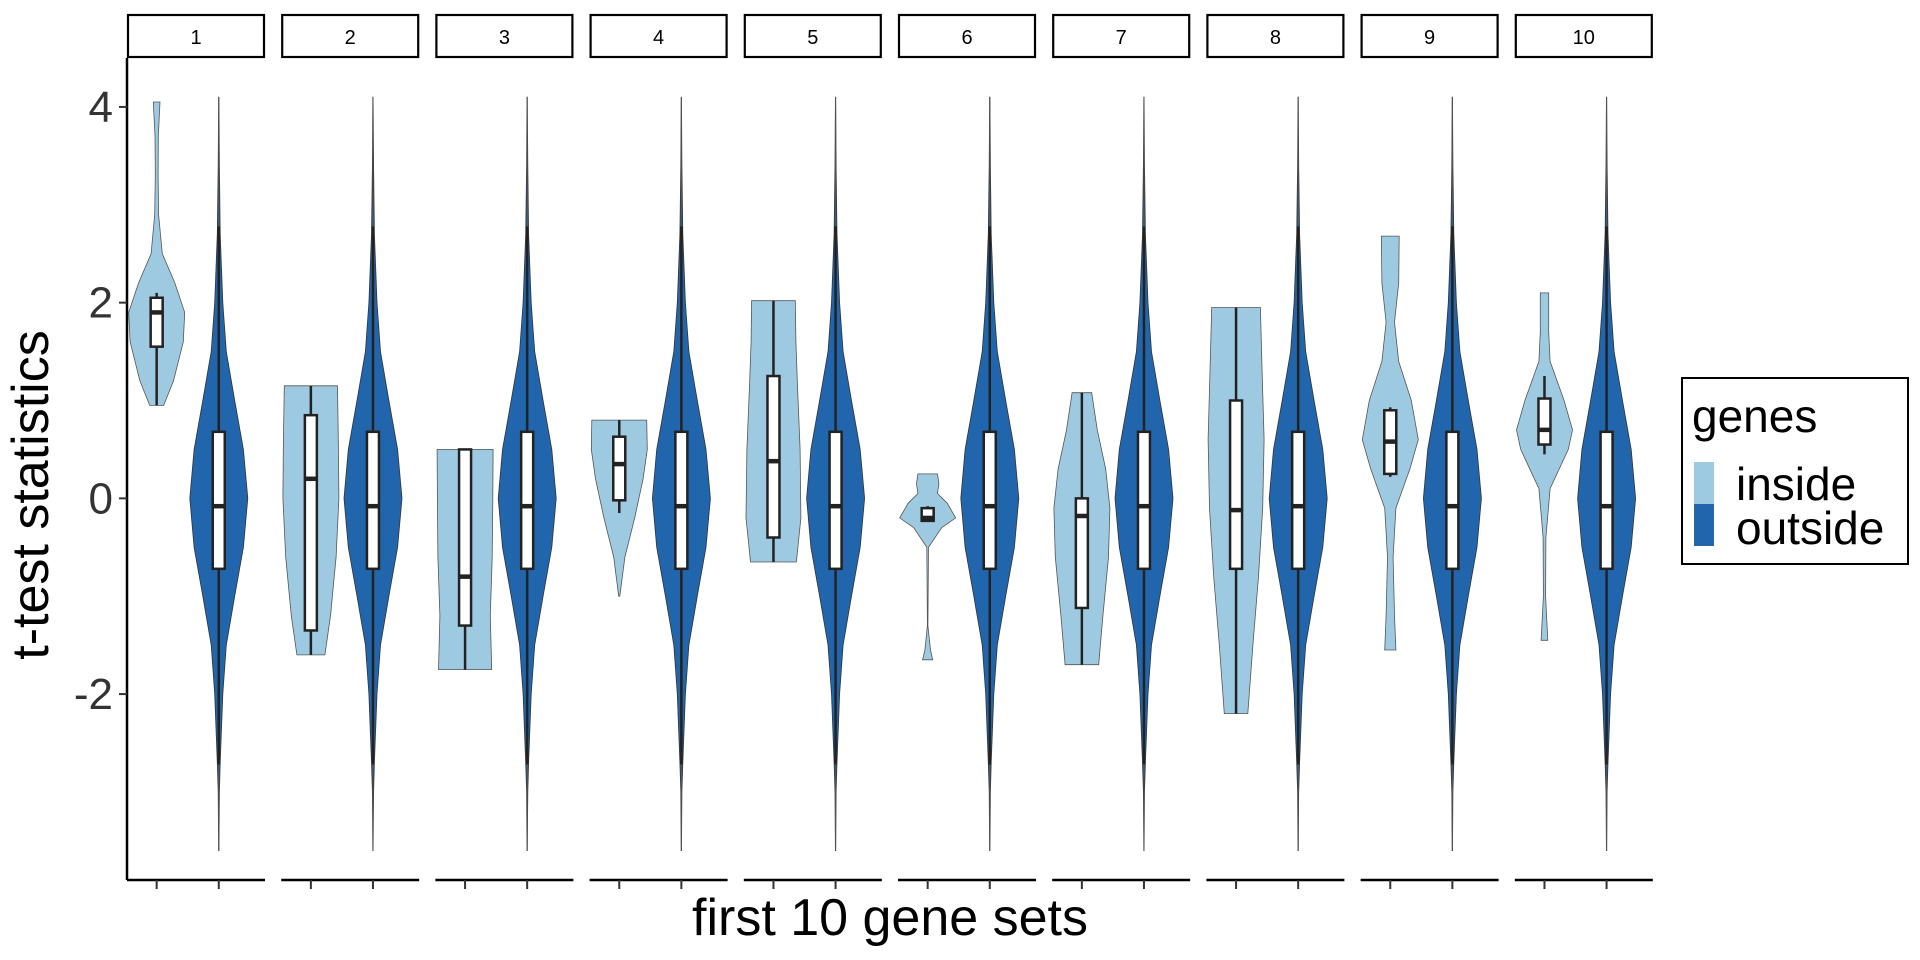  I want to click on facet-strip-label: 3, so click(504, 38).